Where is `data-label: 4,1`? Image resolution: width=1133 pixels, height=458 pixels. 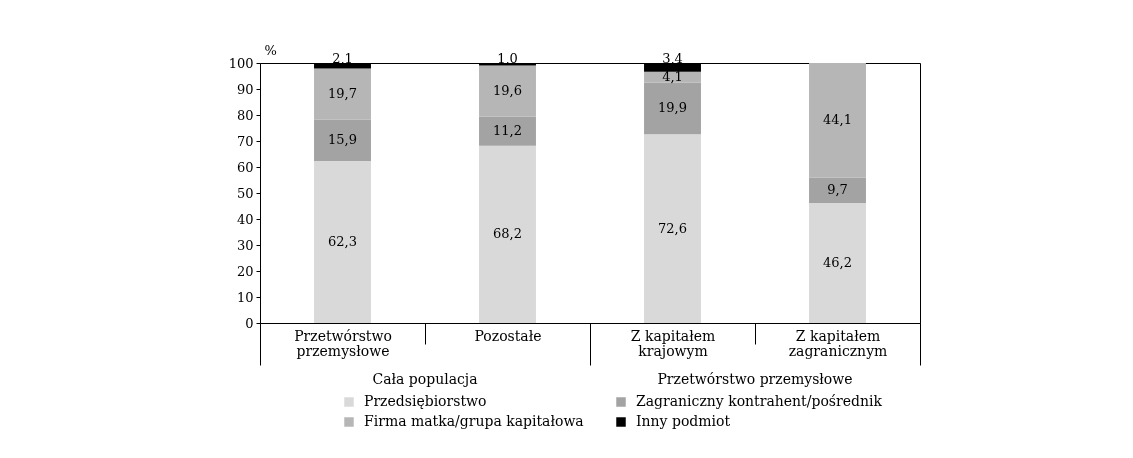 data-label: 4,1 is located at coordinates (672, 77).